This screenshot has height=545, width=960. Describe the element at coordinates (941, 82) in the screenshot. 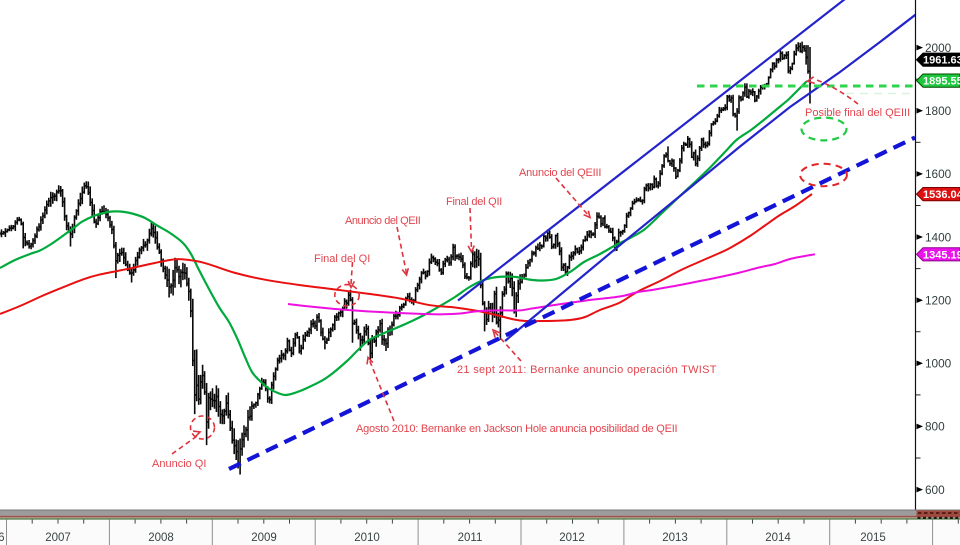

I see `svg-text: 1895.55` at that location.